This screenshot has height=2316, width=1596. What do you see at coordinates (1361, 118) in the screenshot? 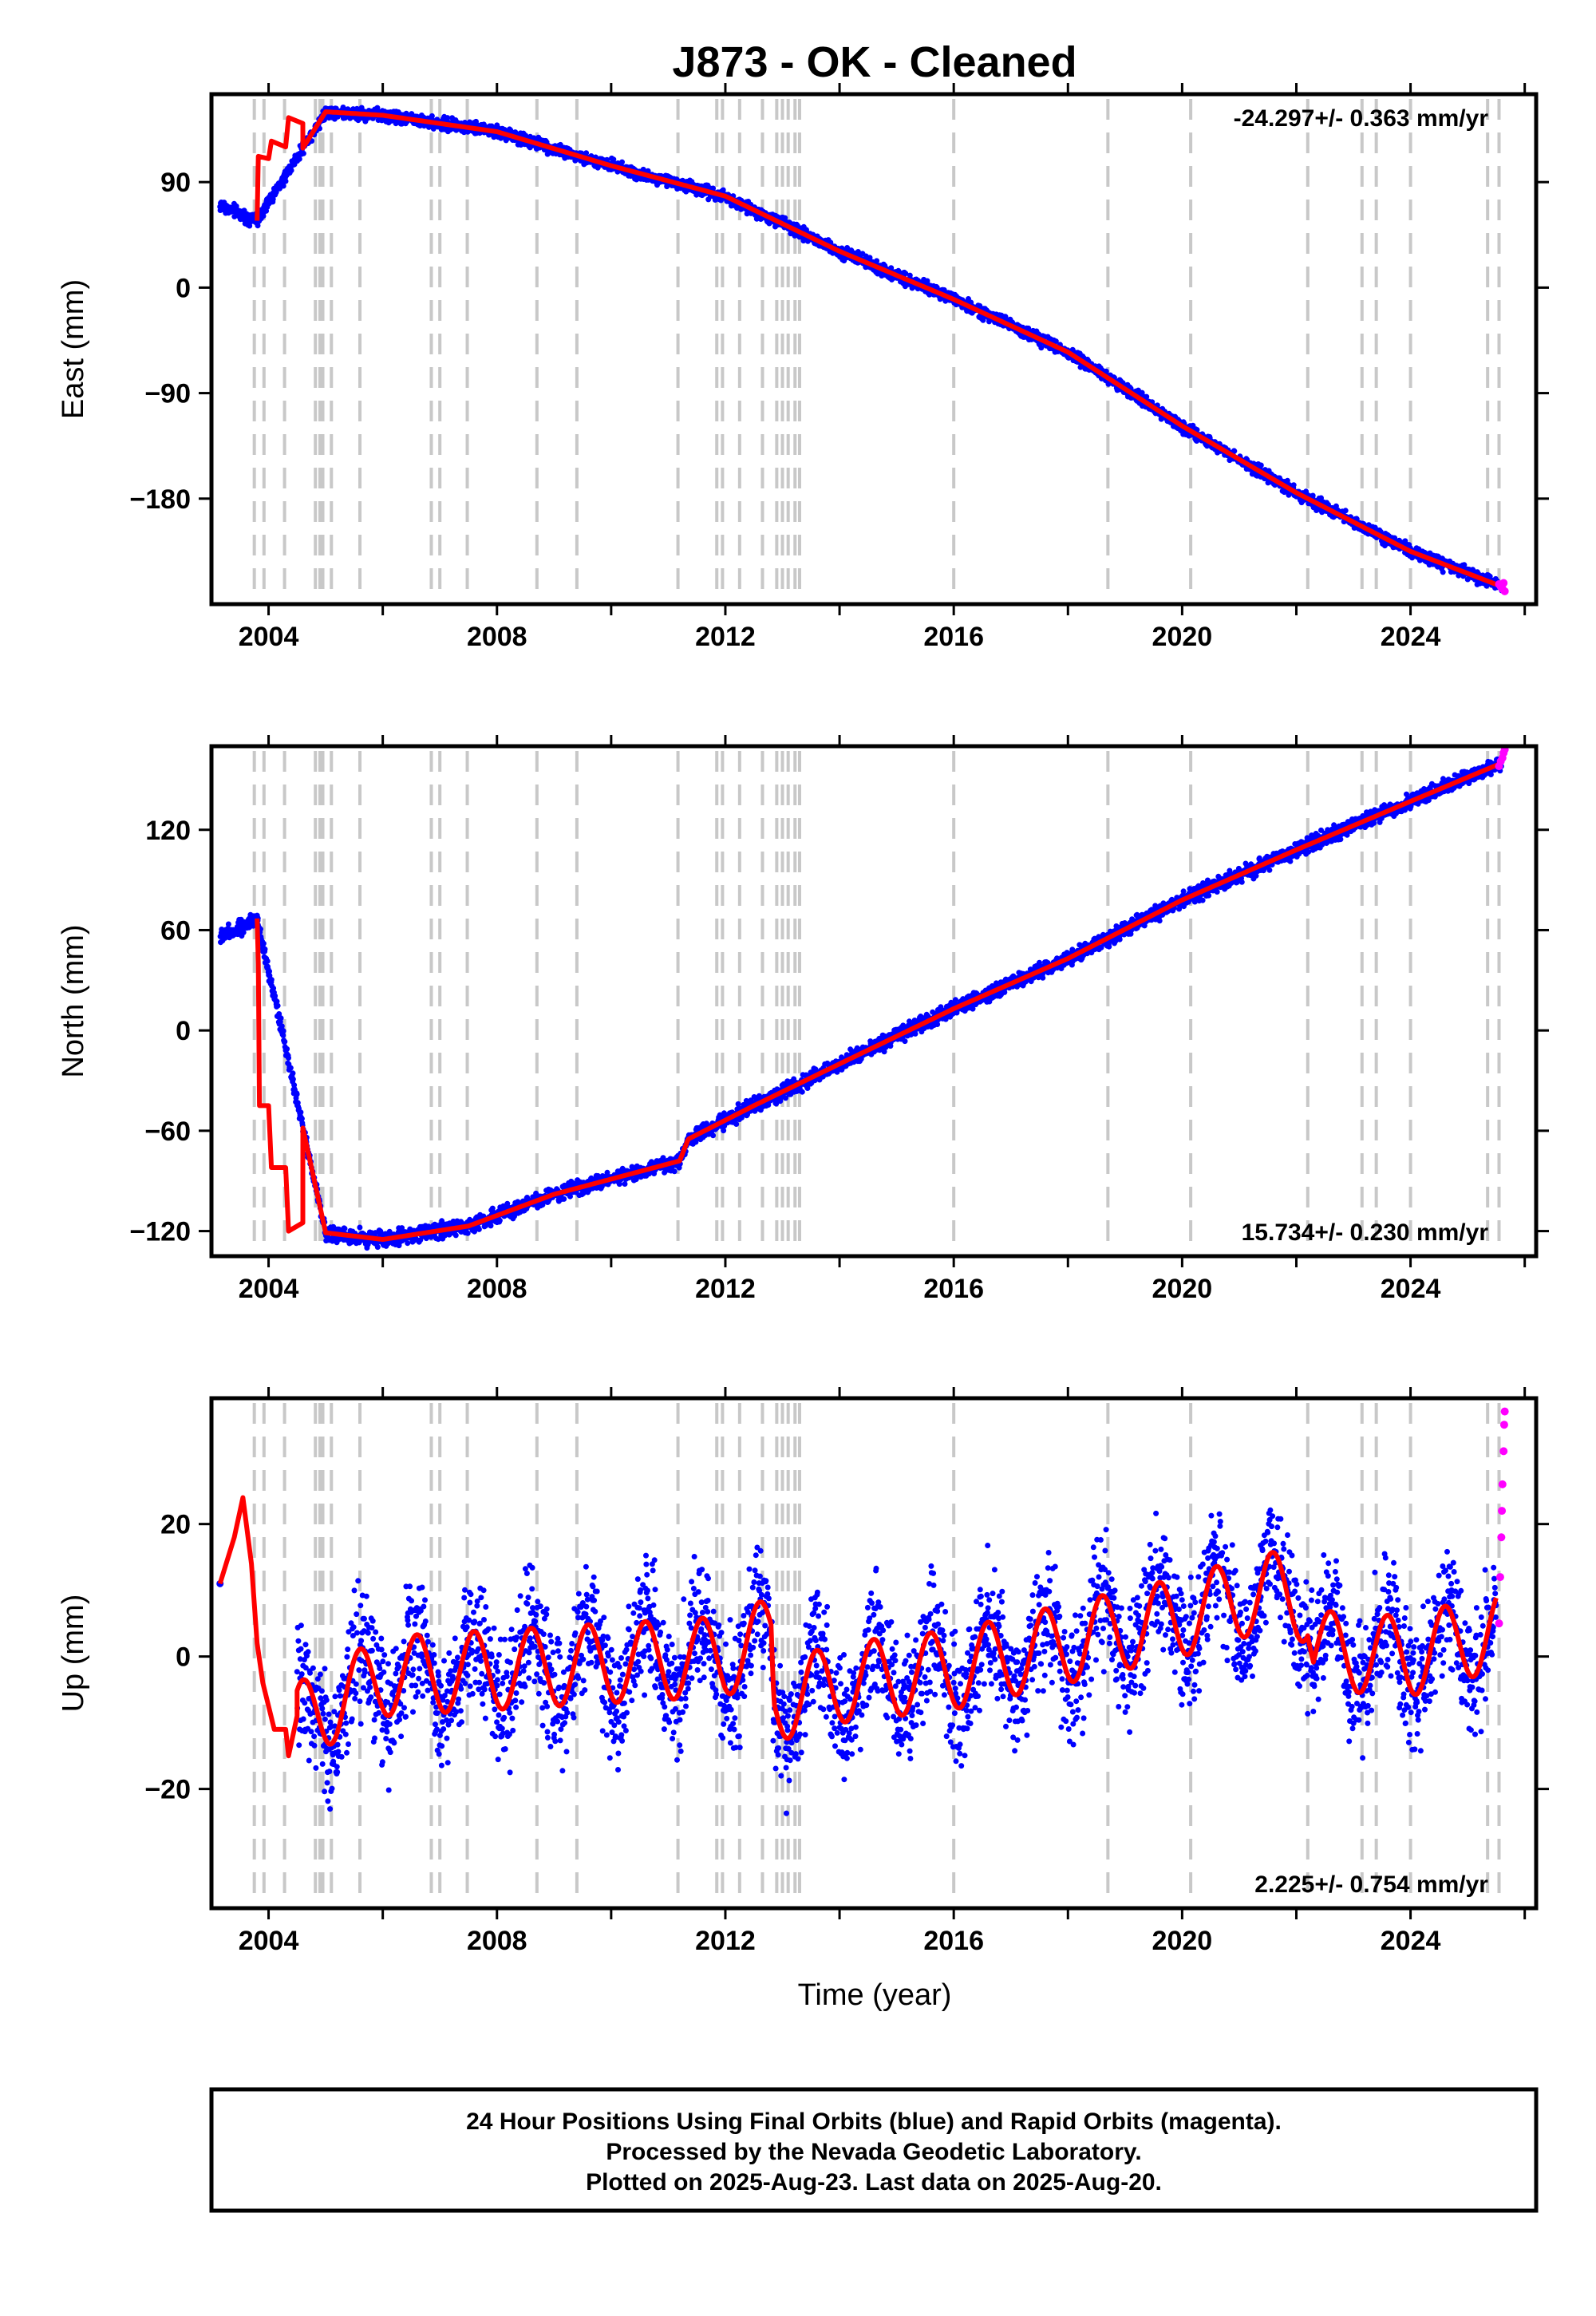
I see `east-rate-label: -24.297+/- 0.363 mm/yr` at bounding box center [1361, 118].